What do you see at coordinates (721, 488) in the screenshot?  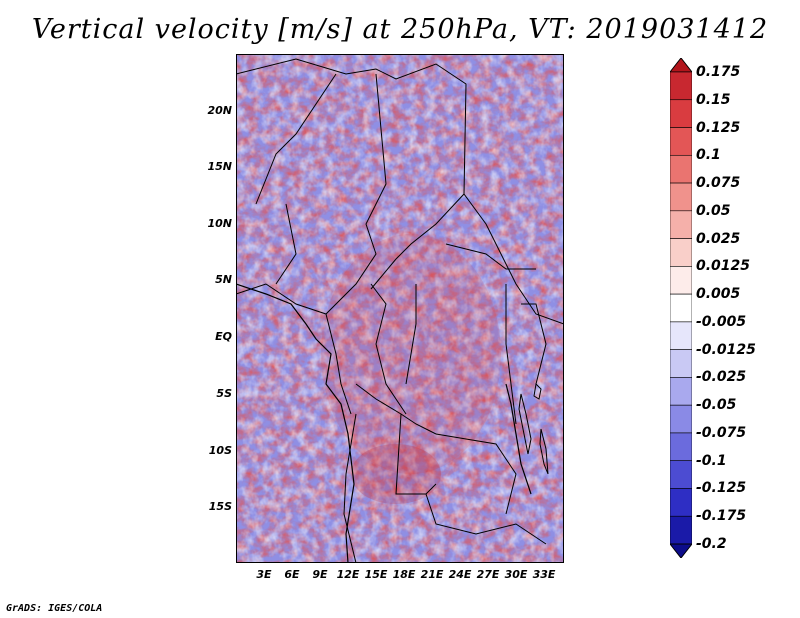 I see `colorbar-tick-label: -0.125` at bounding box center [721, 488].